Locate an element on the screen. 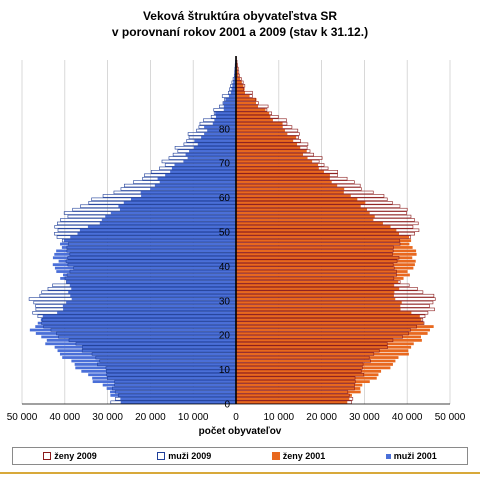  legend-swatch is located at coordinates (161, 456).